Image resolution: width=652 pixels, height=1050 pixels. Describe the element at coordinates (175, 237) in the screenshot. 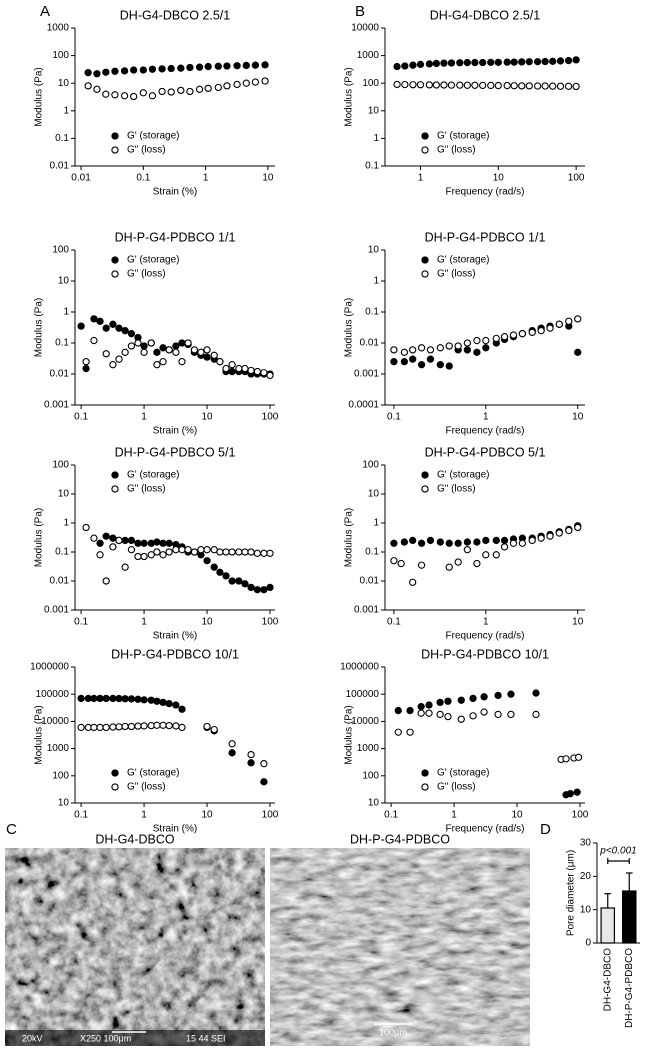

I see `chart-title: DH-P-G4-PDBCO 1/1` at that location.